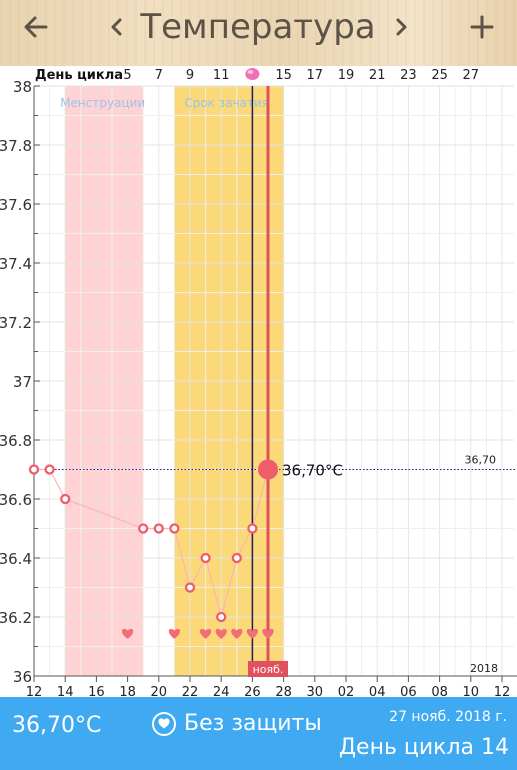 This screenshot has width=517, height=770. Describe the element at coordinates (16, 264) in the screenshot. I see `y-tick-label: 37.4` at that location.